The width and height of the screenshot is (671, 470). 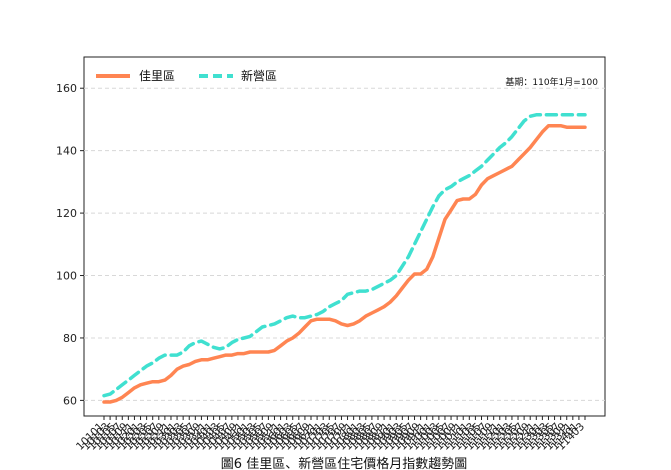 What do you see at coordinates (66, 88) in the screenshot?
I see `y-tick-label-5: 160` at bounding box center [66, 88].